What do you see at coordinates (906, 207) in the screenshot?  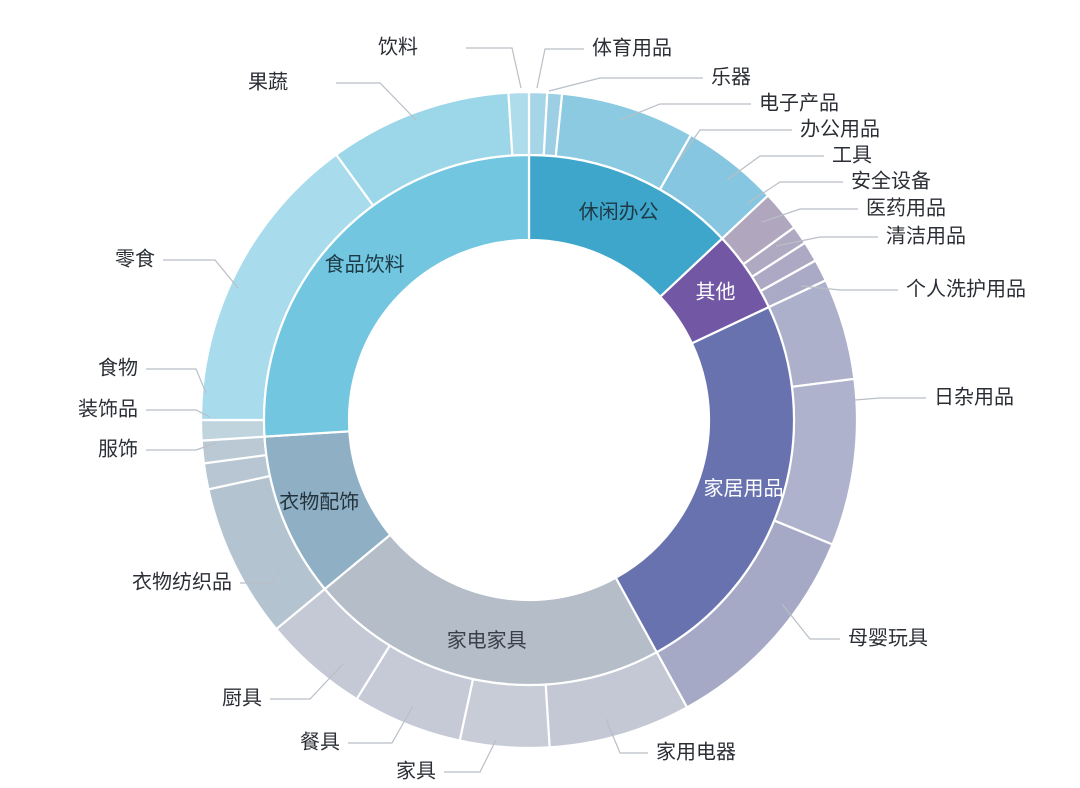 I see `outer-ring-callout-label: 医药用品` at bounding box center [906, 207].